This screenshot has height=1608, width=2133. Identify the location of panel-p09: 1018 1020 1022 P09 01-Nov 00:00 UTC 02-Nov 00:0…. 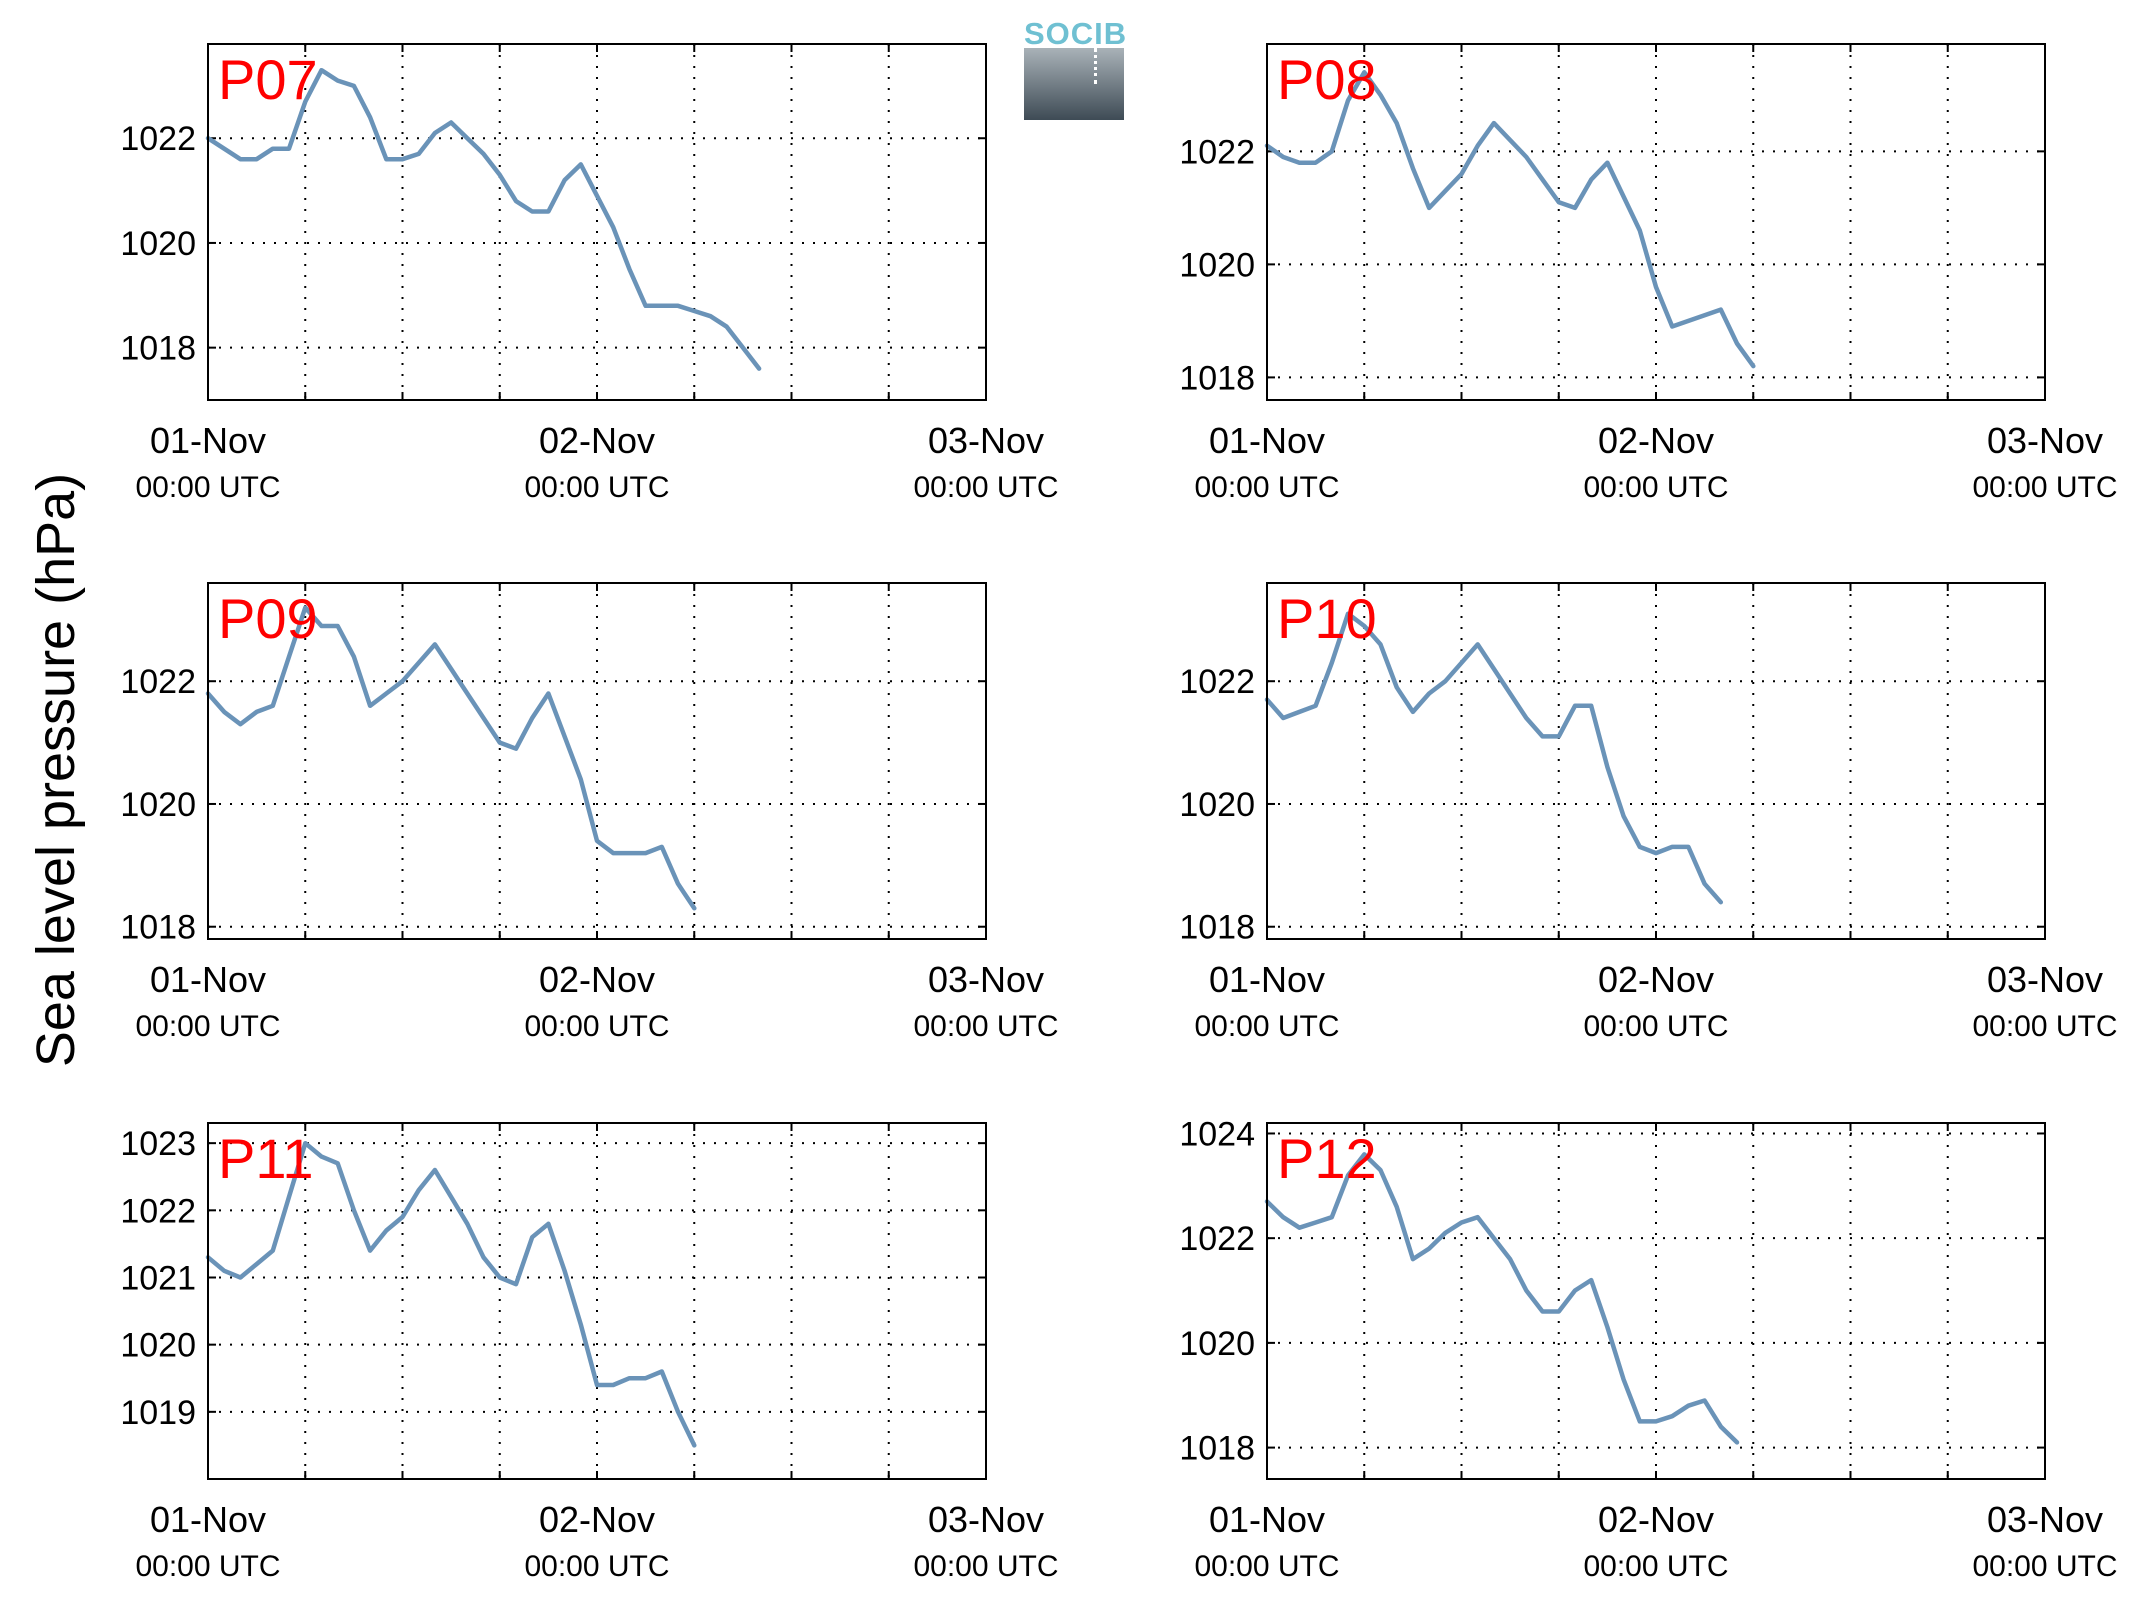
(589, 812).